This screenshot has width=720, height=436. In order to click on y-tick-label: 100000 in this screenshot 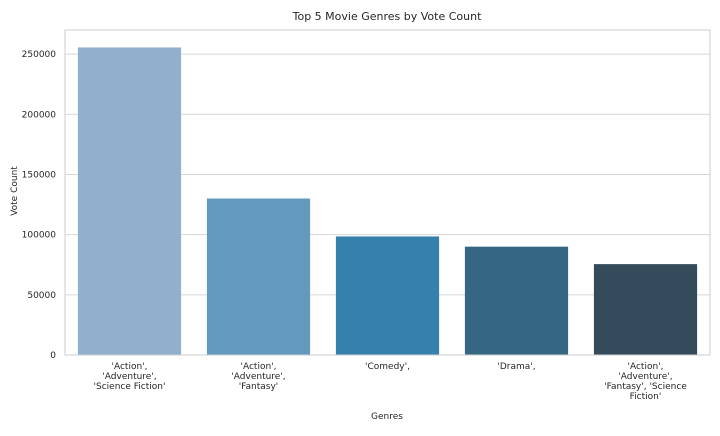, I will do `click(39, 236)`.